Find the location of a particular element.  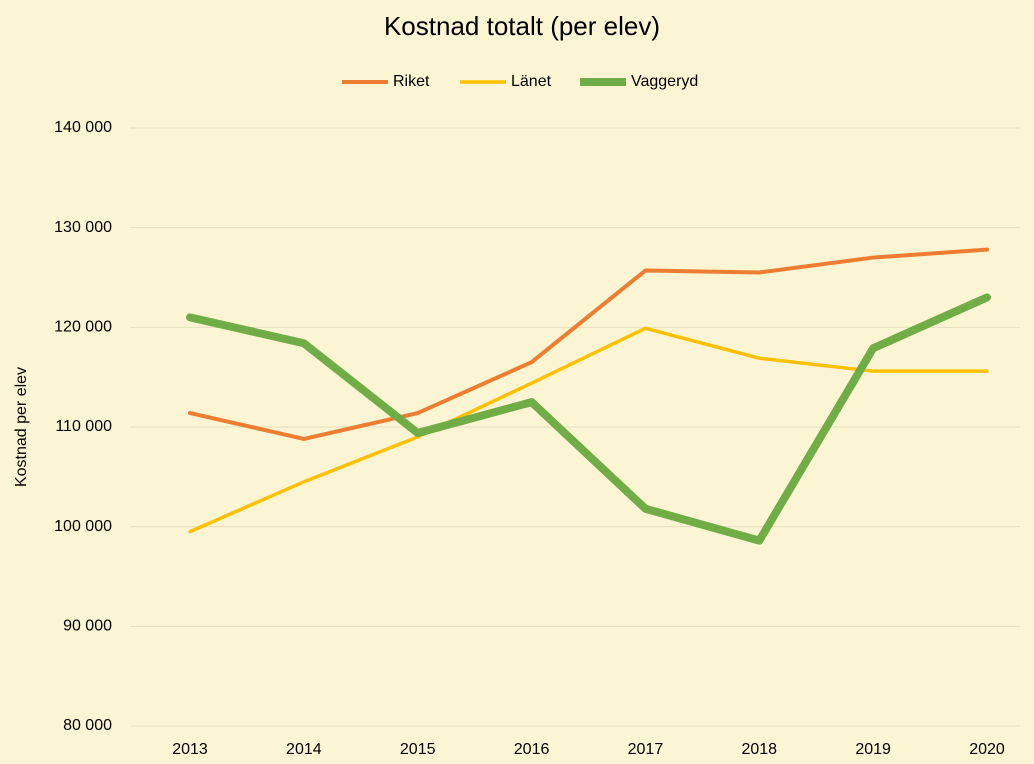

x-tick-label: 2014 is located at coordinates (304, 749).